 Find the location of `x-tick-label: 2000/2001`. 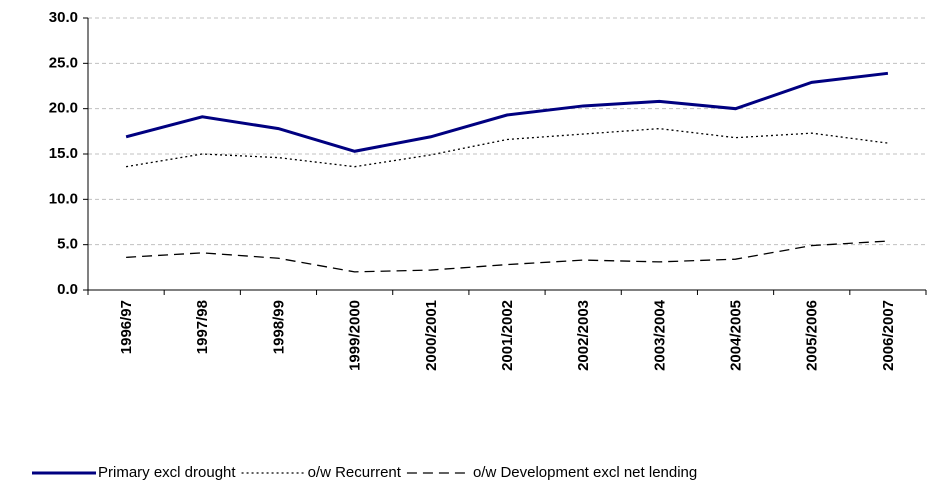

x-tick-label: 2000/2001 is located at coordinates (431, 335).